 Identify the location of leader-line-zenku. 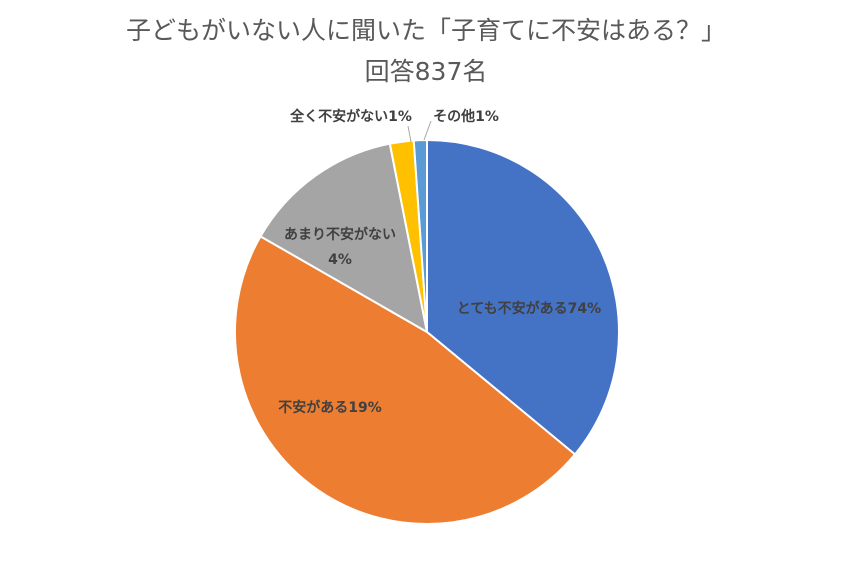
(409, 134).